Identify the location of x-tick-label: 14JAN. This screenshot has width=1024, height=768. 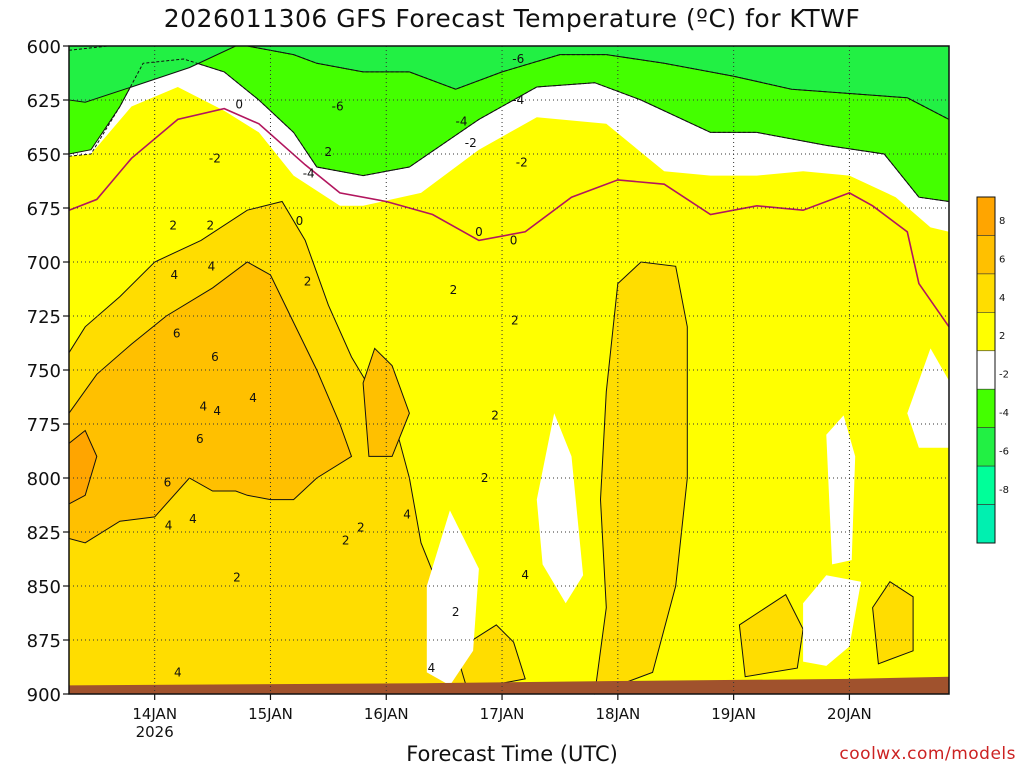
(154, 714).